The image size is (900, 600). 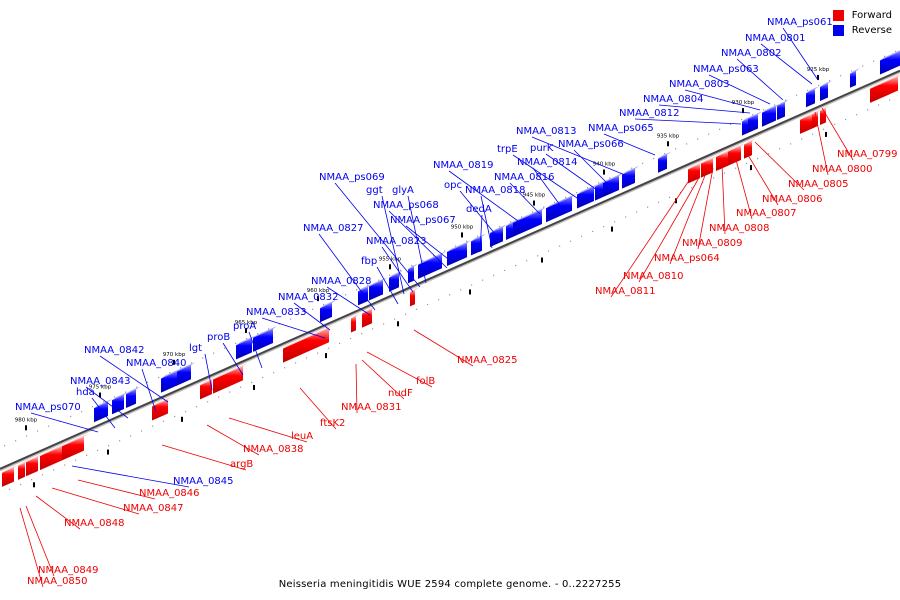 I want to click on gene-label: NMAA_ps065, so click(x=621, y=128).